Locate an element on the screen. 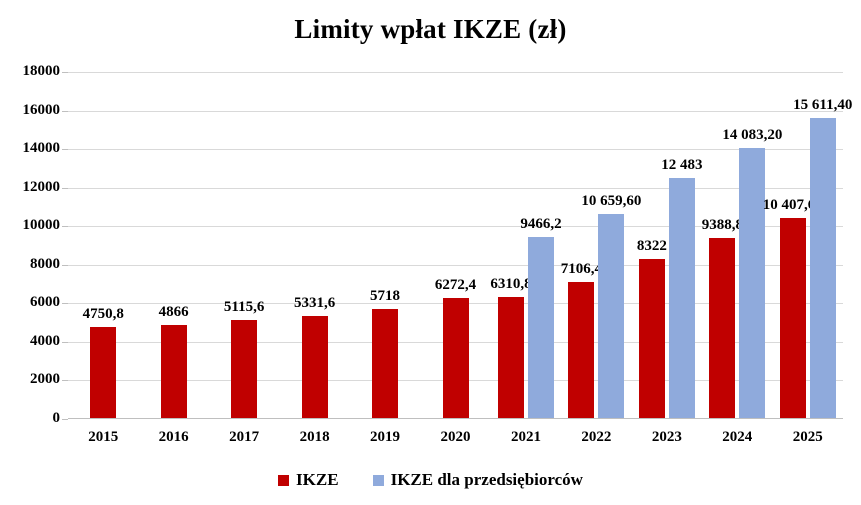 Image resolution: width=861 pixels, height=505 pixels. bar-value-label: 14 083,20 is located at coordinates (752, 134).